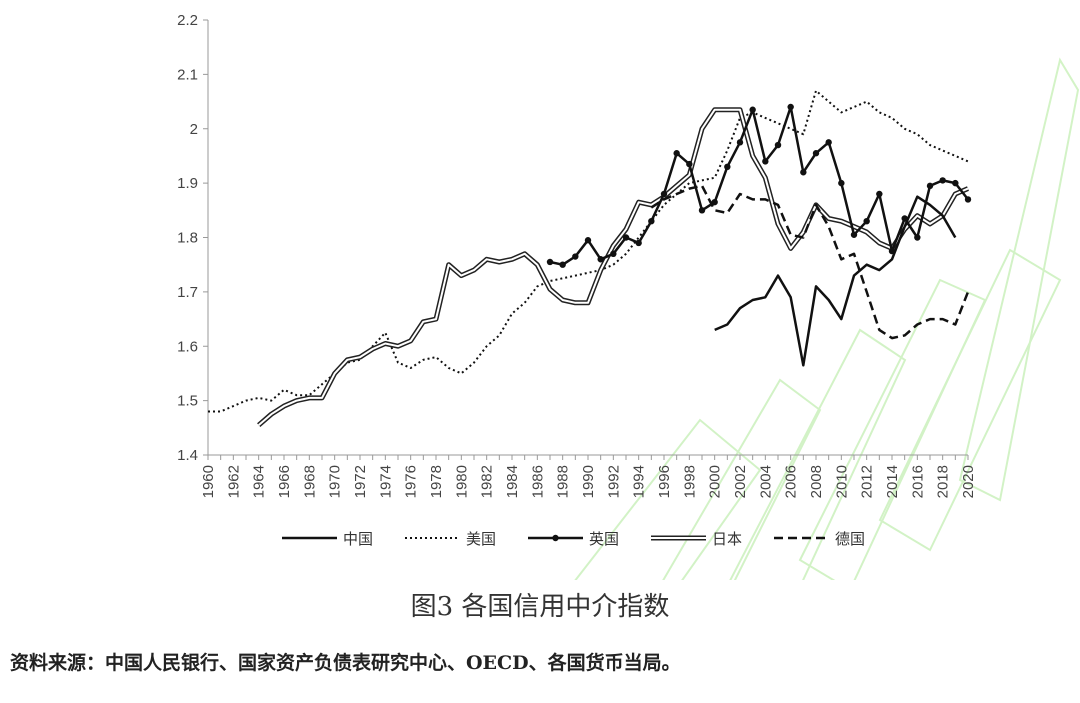 The width and height of the screenshot is (1080, 703). Describe the element at coordinates (664, 481) in the screenshot. I see `x-tick-label: 1996` at that location.